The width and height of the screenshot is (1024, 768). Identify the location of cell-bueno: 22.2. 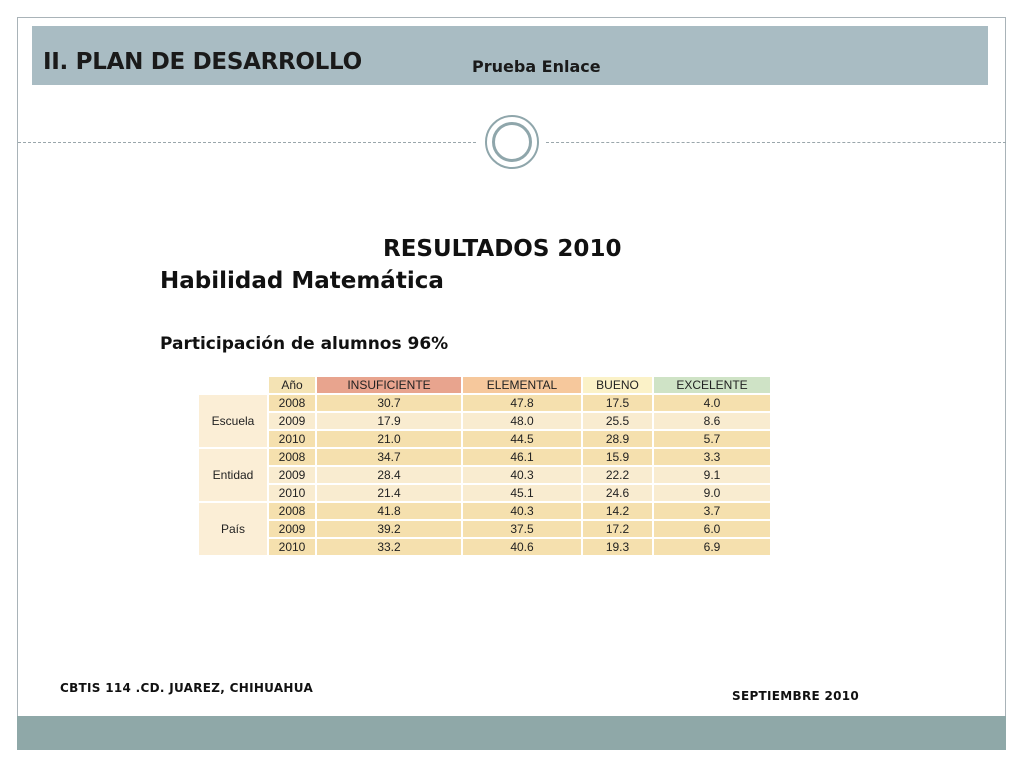
(617, 475).